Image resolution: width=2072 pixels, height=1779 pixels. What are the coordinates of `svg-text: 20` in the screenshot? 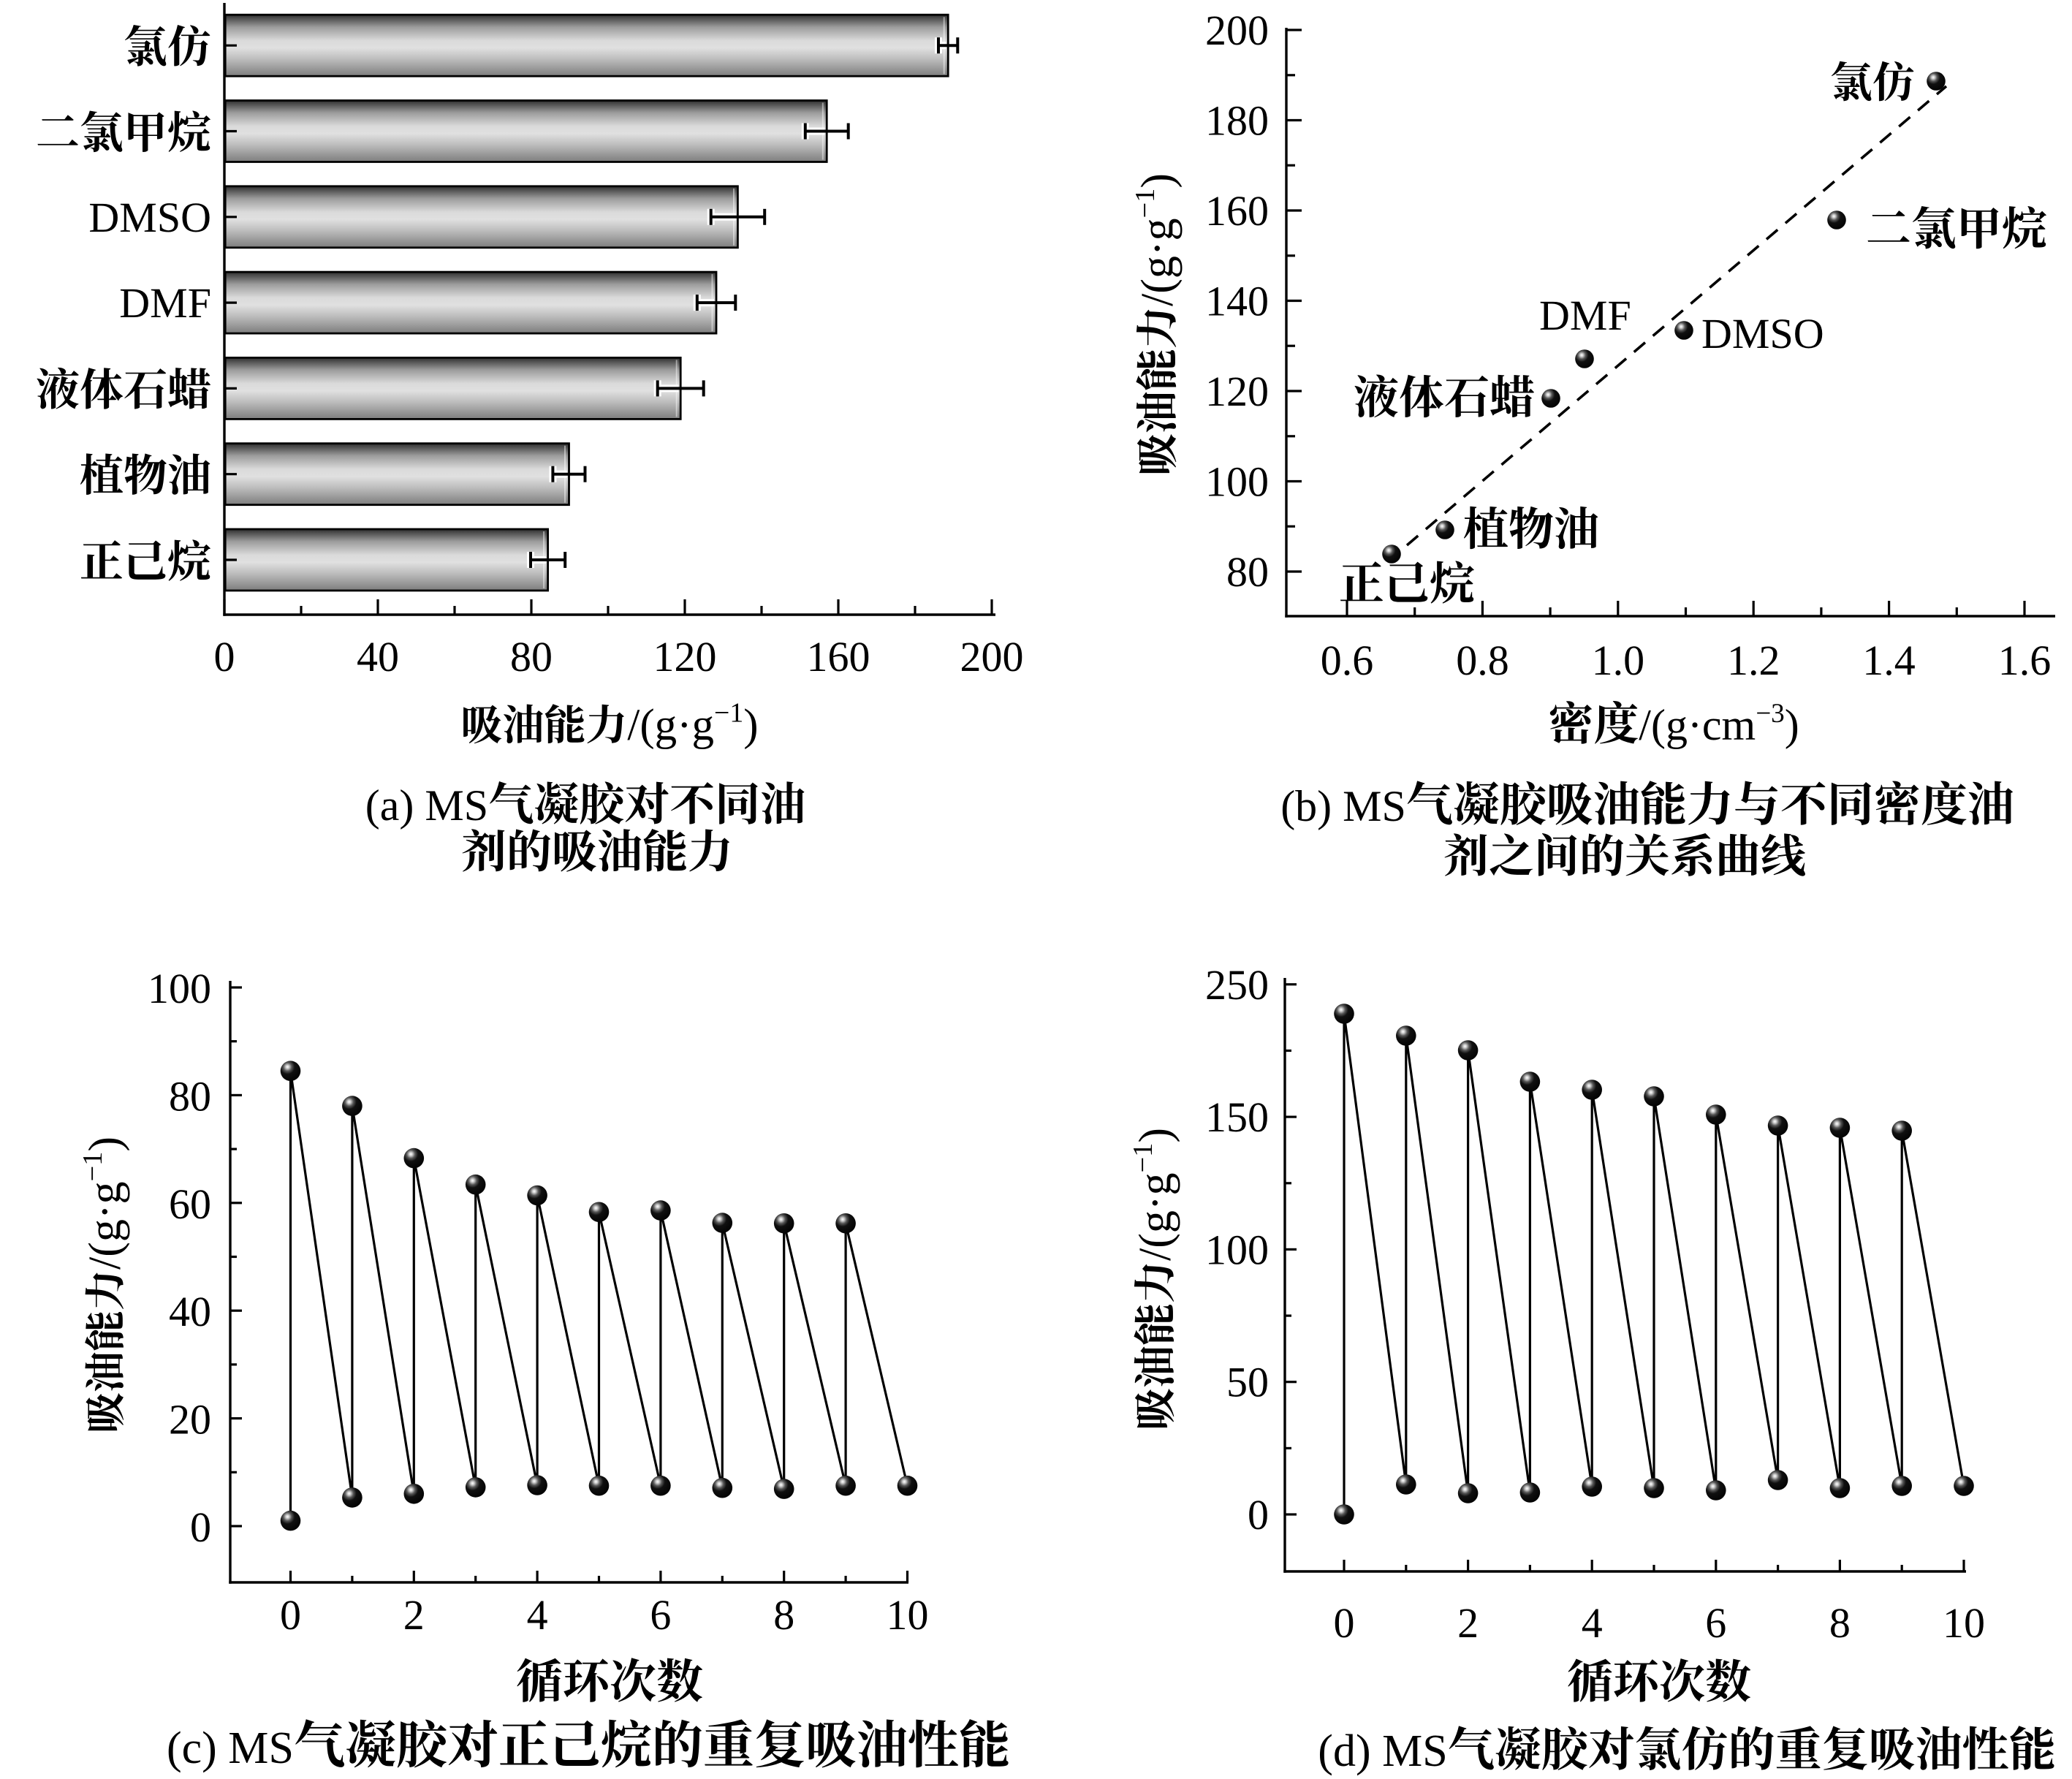 It's located at (190, 1420).